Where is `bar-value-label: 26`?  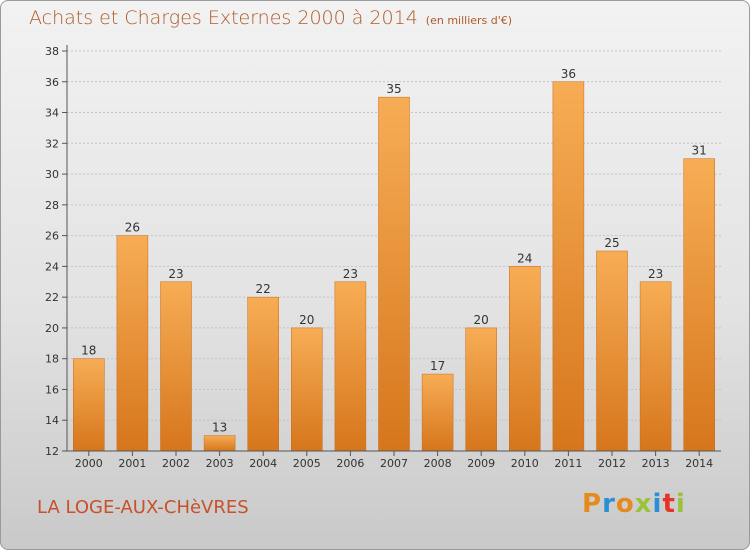
bar-value-label: 26 is located at coordinates (132, 228).